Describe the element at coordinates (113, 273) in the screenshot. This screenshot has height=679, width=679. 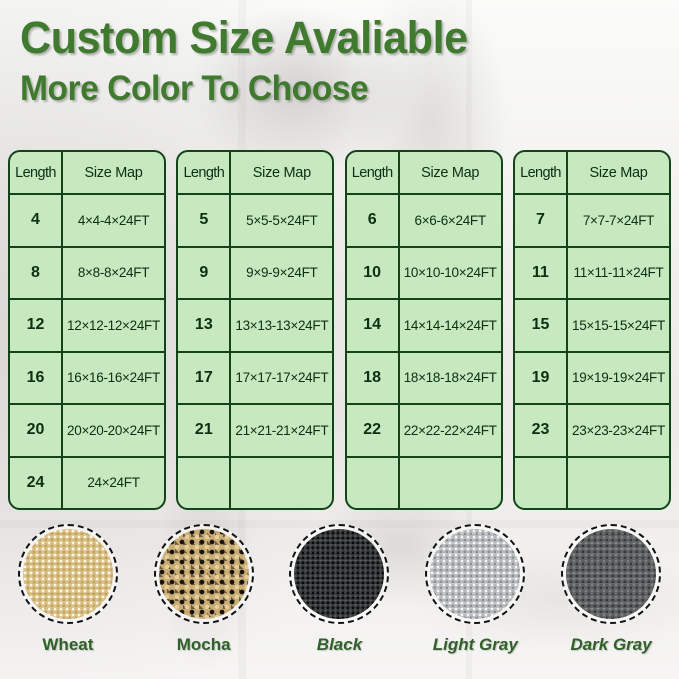
I see `cell-size-map: 8×8-8×24FT` at that location.